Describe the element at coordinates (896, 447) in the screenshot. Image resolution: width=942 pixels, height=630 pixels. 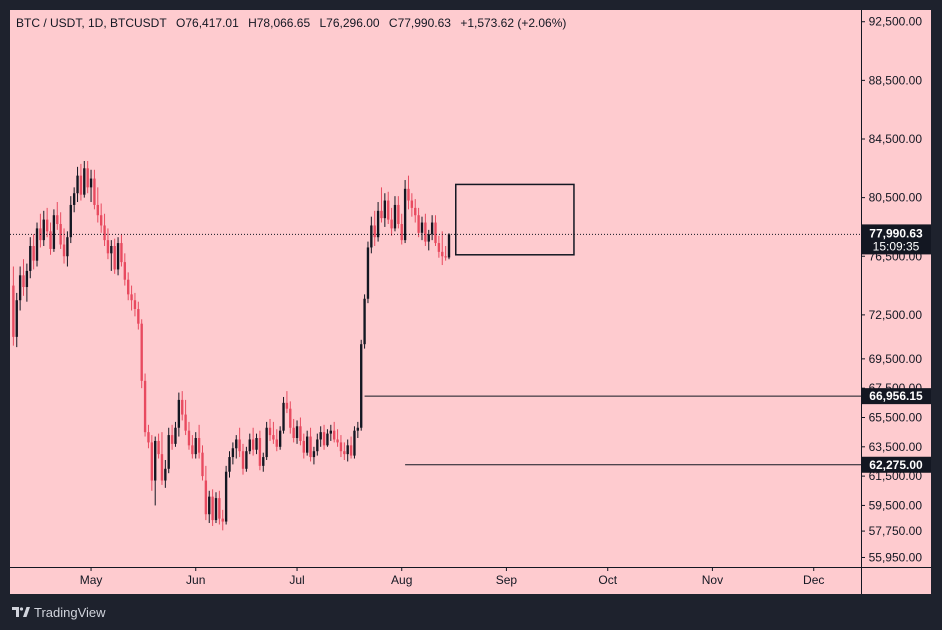
I see `y-tick-label: 63,500.00` at that location.